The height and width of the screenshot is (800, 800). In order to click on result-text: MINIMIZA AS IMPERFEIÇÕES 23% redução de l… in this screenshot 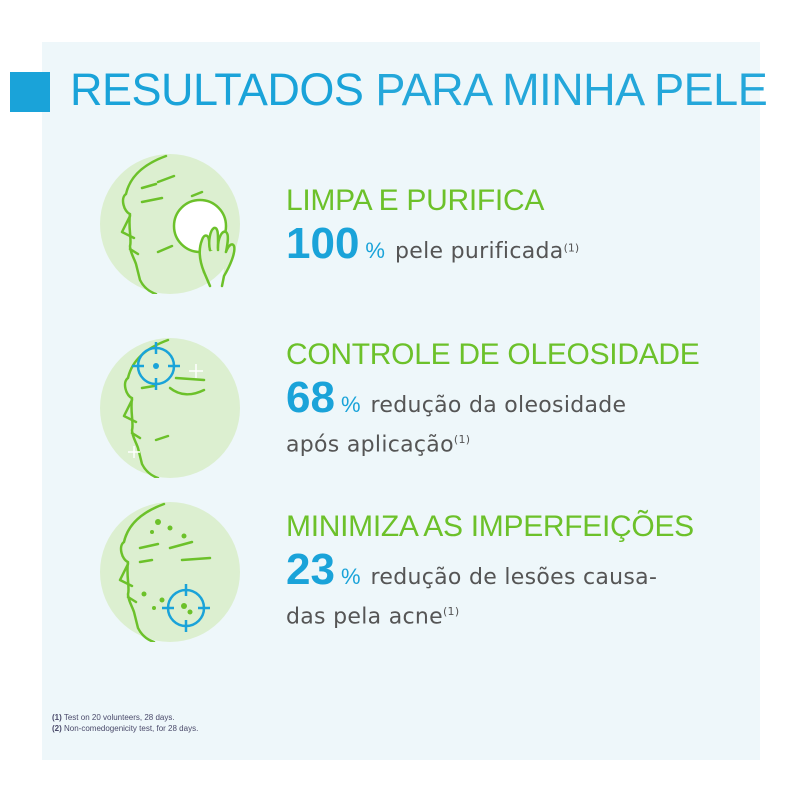, I will do `click(490, 572)`.